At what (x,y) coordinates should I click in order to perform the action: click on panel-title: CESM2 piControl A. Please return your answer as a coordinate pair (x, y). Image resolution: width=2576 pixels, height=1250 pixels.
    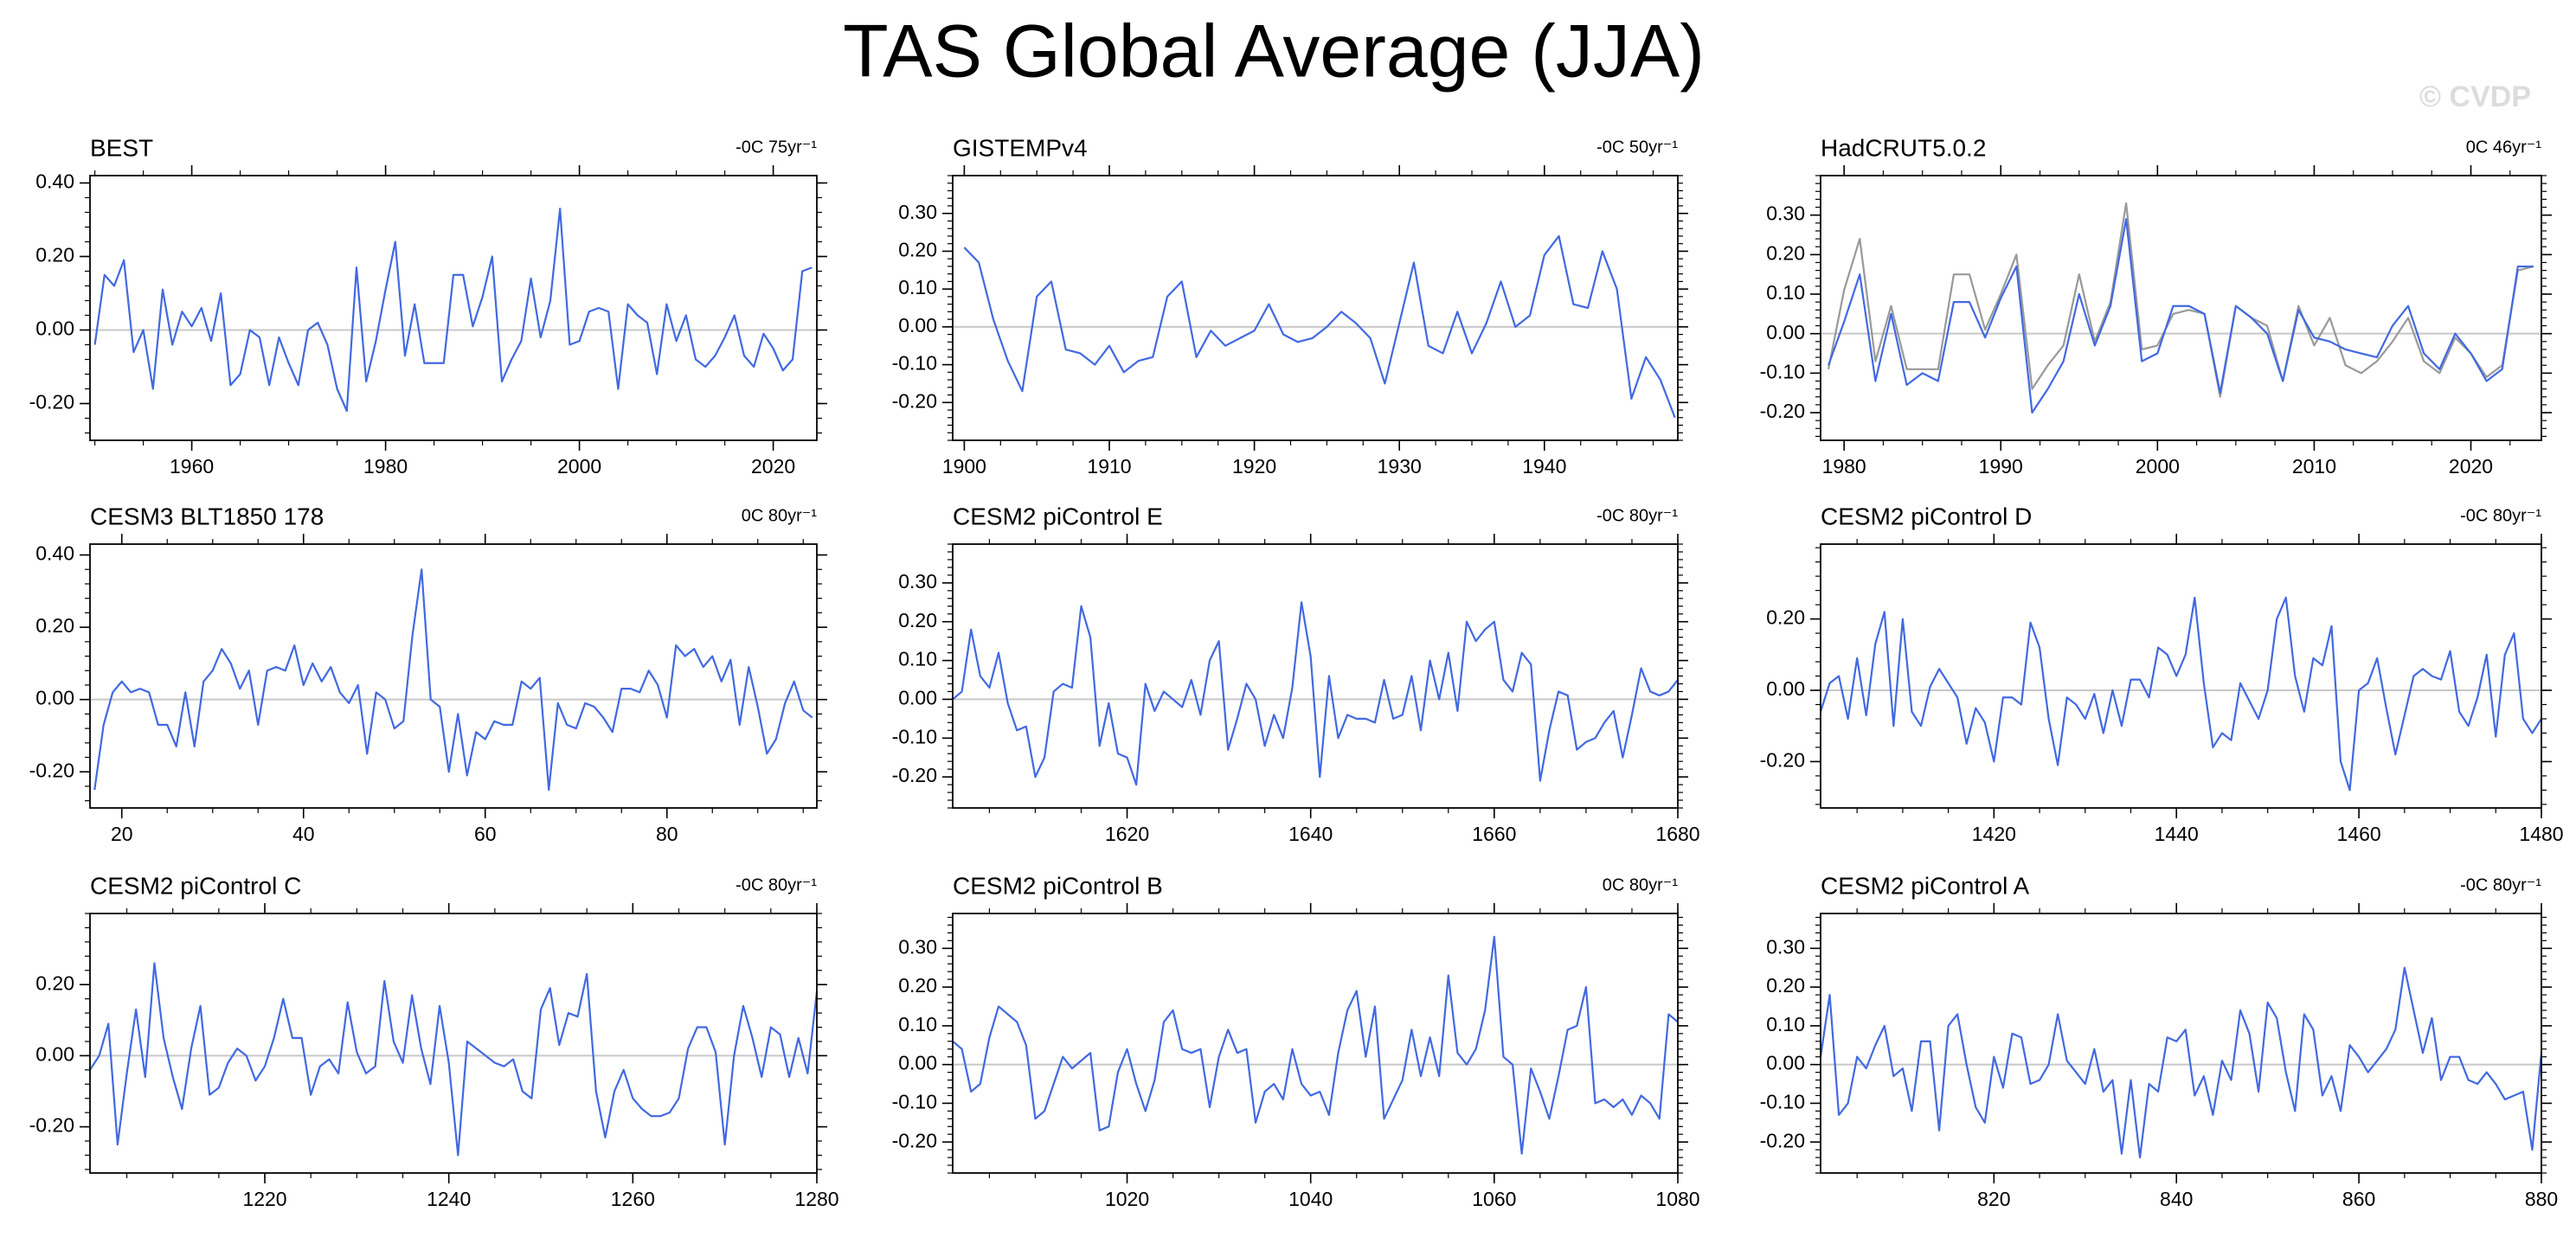
    Looking at the image, I should click on (1925, 885).